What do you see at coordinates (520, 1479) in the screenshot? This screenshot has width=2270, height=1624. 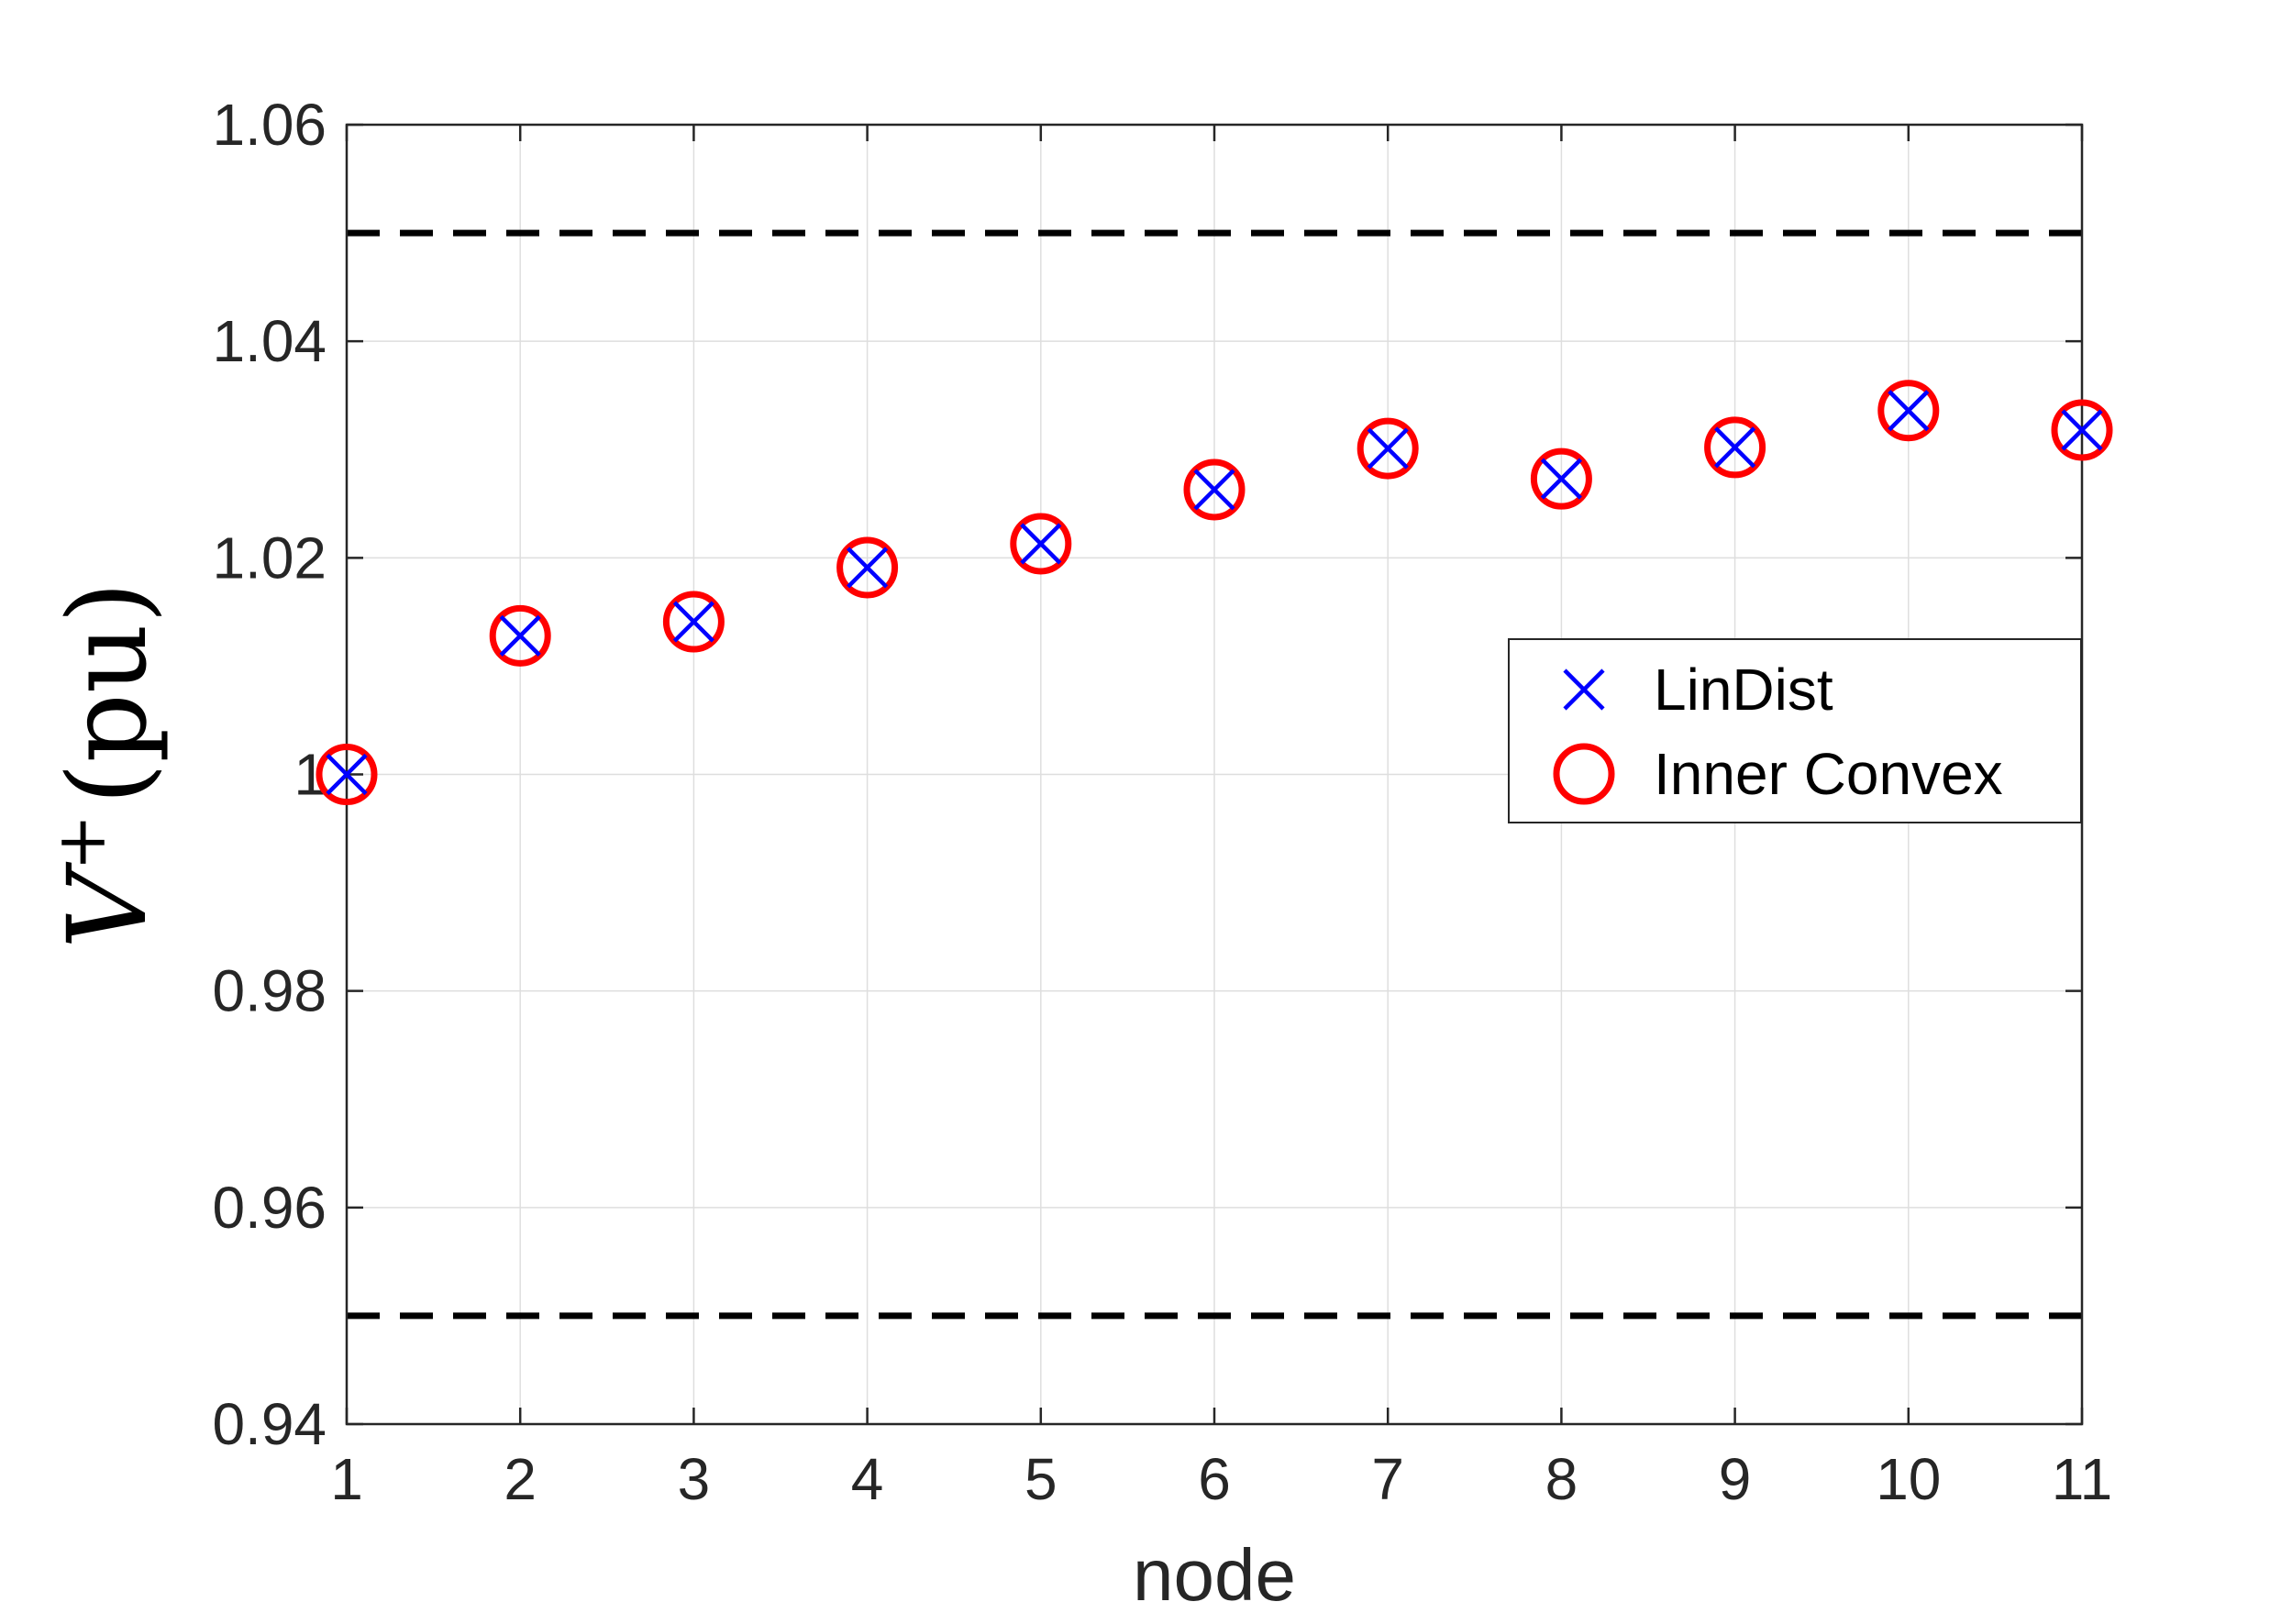 I see `x-tick-label: 2` at bounding box center [520, 1479].